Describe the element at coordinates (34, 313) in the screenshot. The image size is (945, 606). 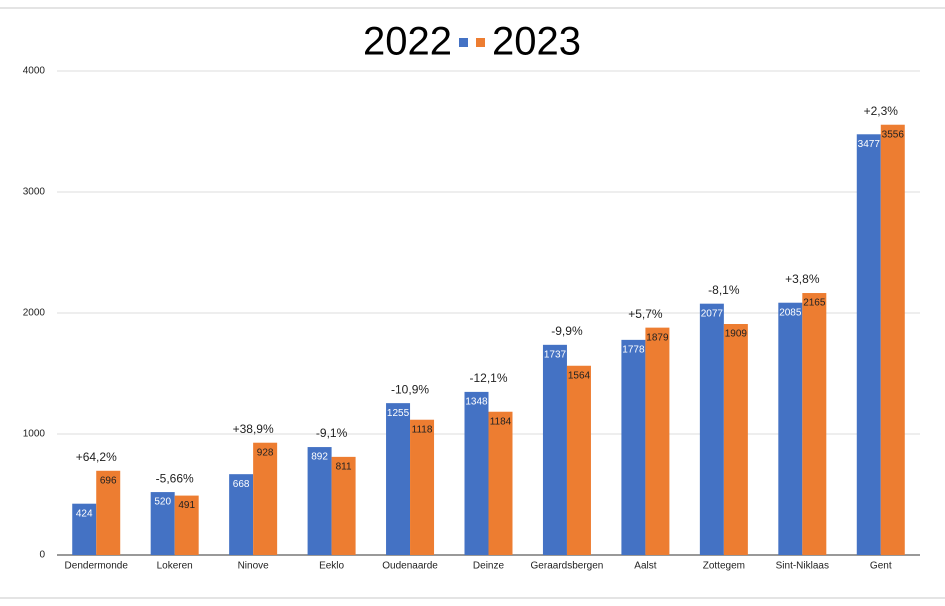
I see `y-tick-label: 2000` at that location.